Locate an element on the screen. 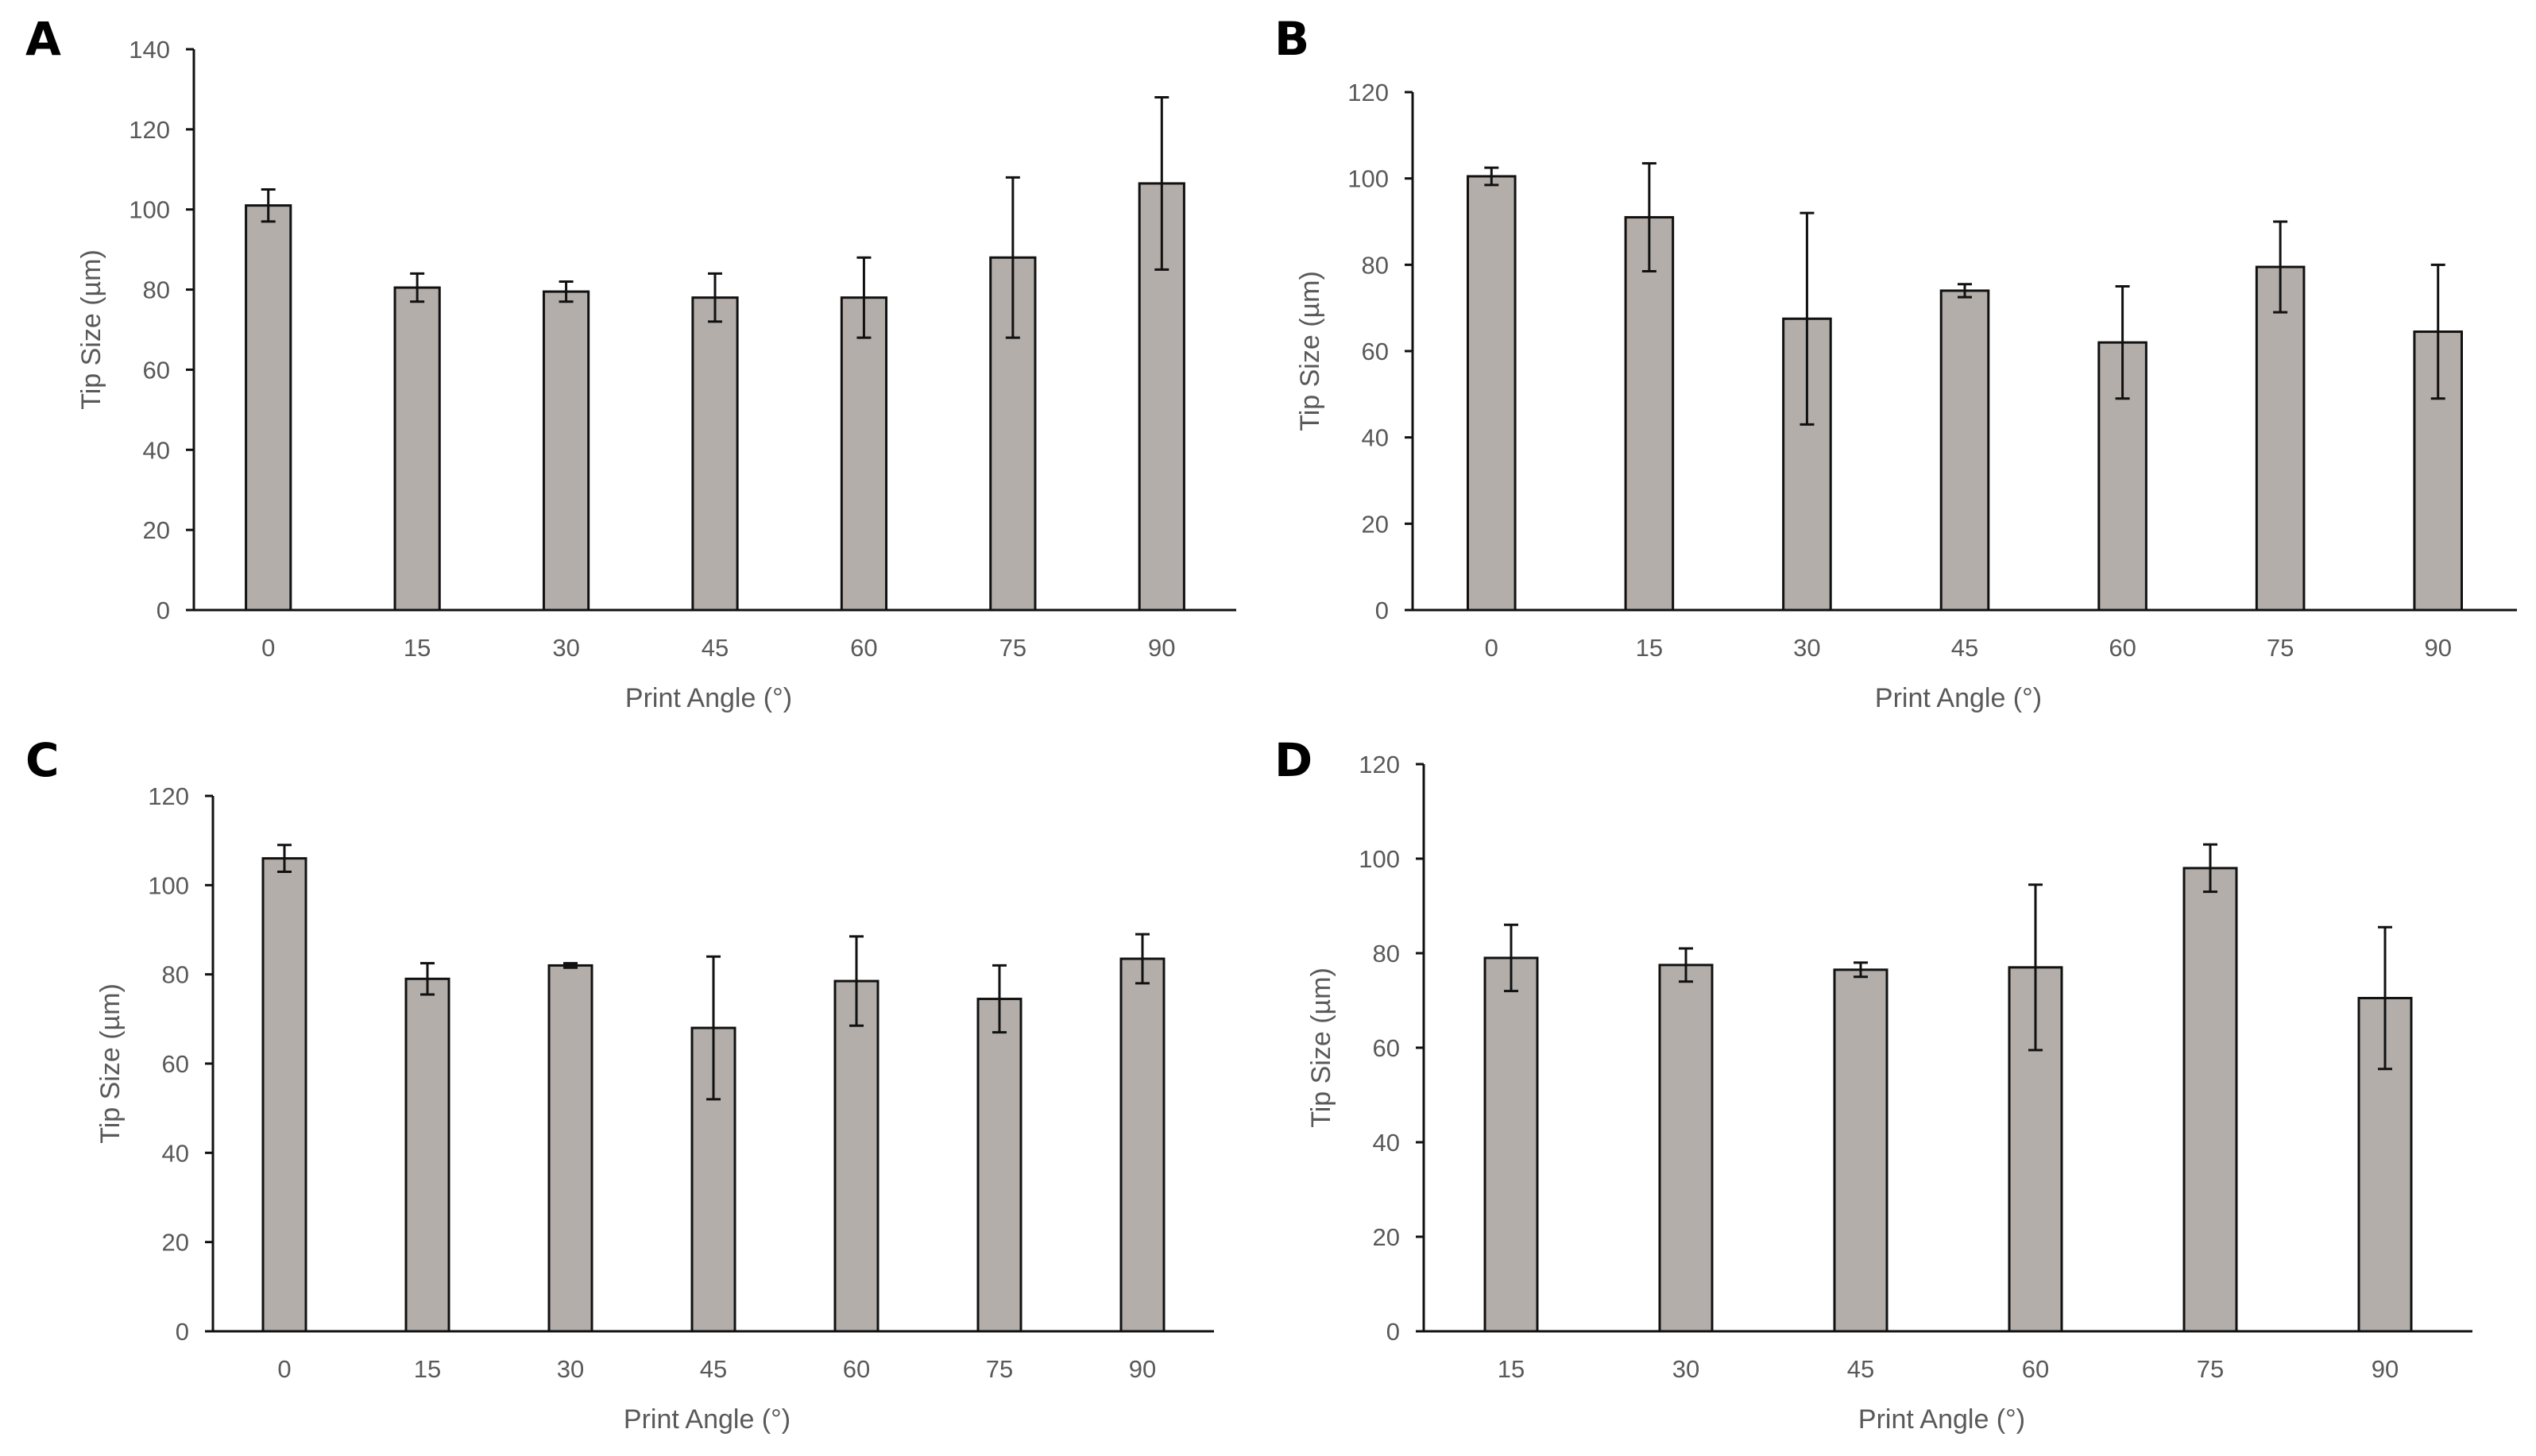 The height and width of the screenshot is (1456, 2536). panel-label-b: B is located at coordinates (1292, 39).